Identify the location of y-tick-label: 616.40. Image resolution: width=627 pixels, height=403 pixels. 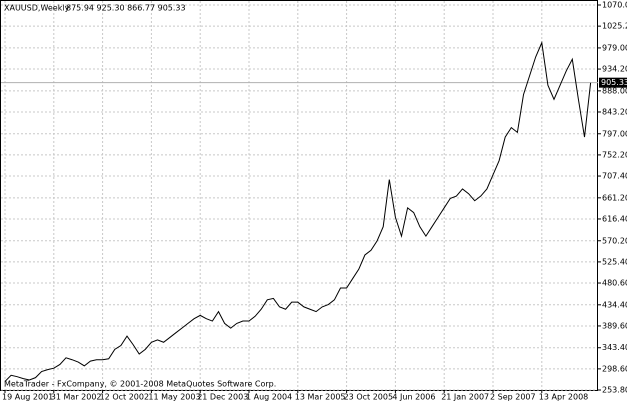
(614, 218).